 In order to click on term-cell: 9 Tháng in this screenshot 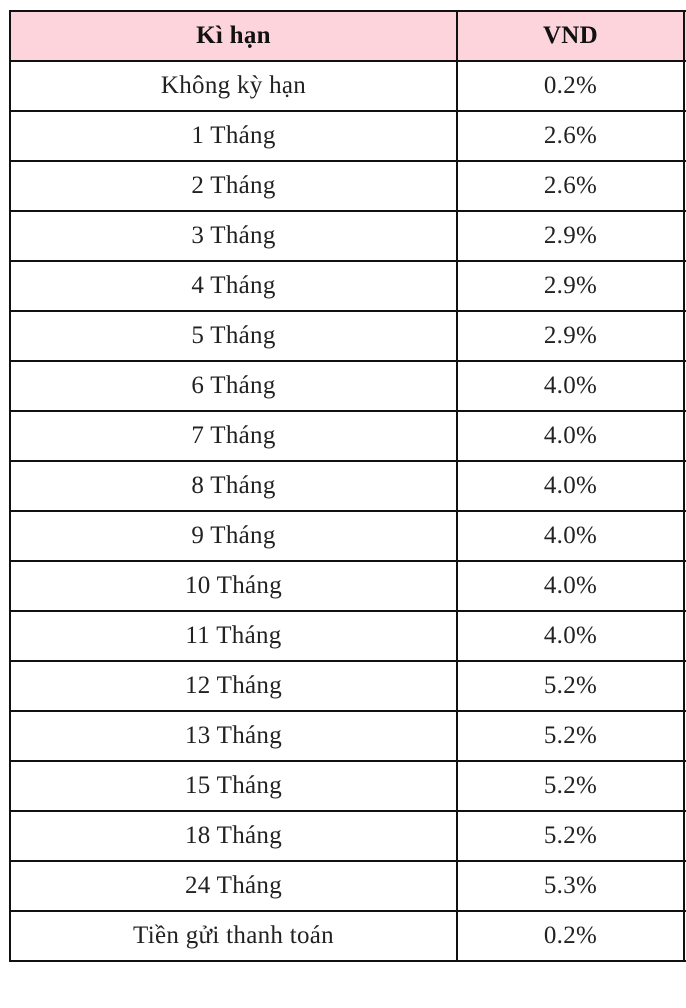, I will do `click(233, 536)`.